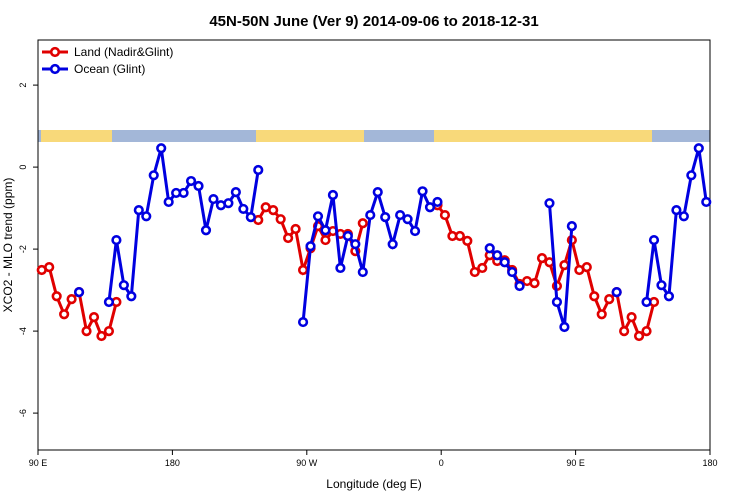 The image size is (750, 500). Describe the element at coordinates (23, 167) in the screenshot. I see `y-tick-label: 0` at that location.